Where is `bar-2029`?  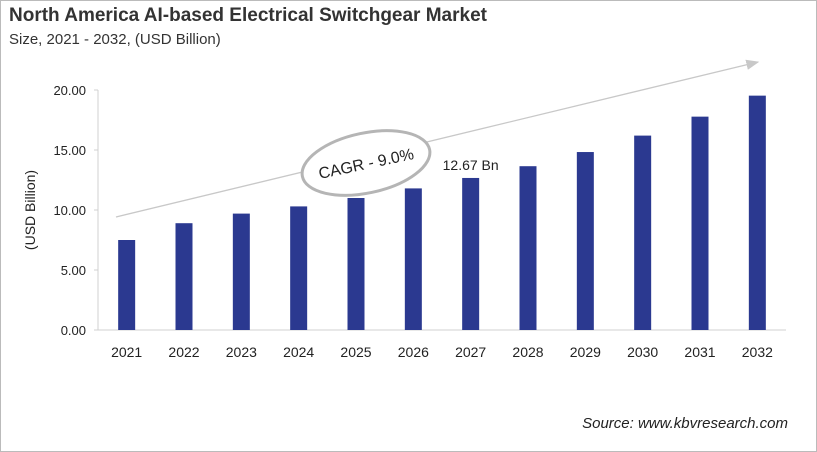
bar-2029 is located at coordinates (585, 241).